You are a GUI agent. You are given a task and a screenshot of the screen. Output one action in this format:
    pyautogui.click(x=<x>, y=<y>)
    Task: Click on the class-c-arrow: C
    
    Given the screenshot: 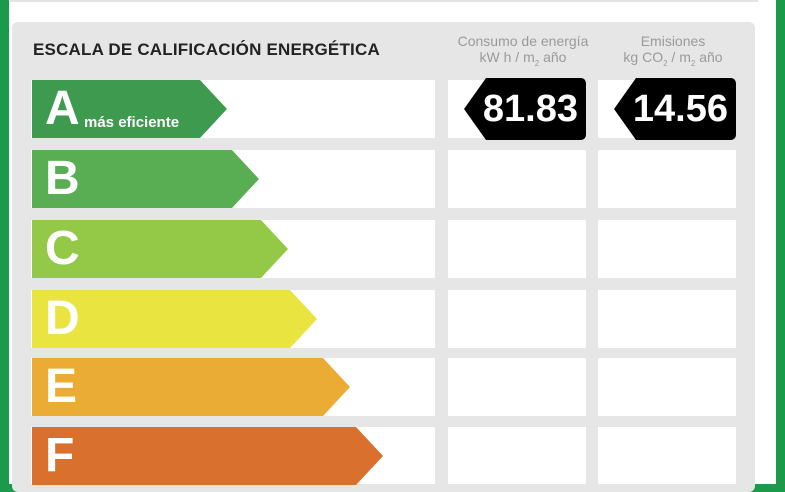 What is the action you would take?
    pyautogui.click(x=160, y=249)
    